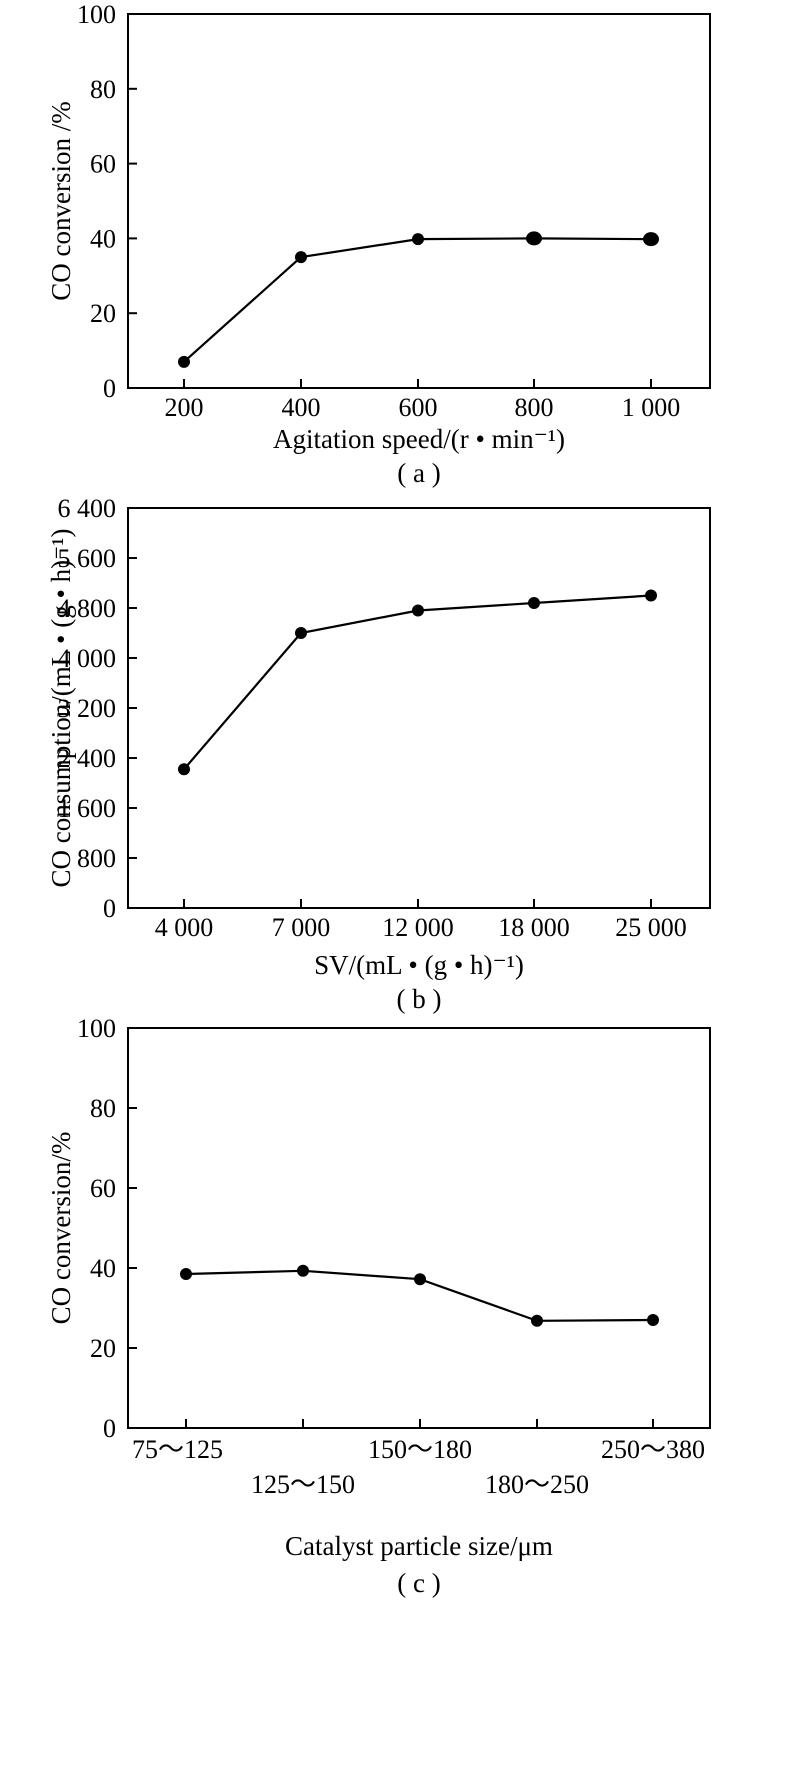 Image resolution: width=802 pixels, height=1768 pixels. Describe the element at coordinates (651, 407) in the screenshot. I see `x-tick-label: 1 000` at that location.